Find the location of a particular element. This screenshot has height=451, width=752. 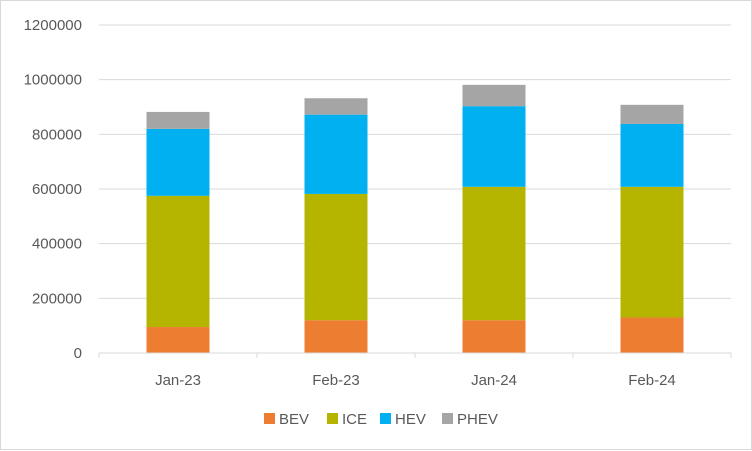

legend-label: ICE is located at coordinates (354, 419).